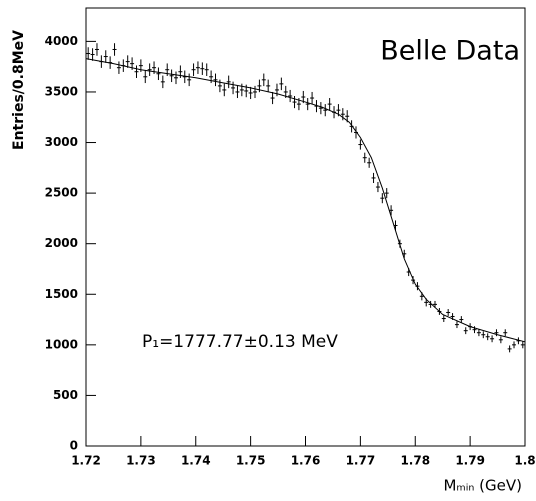  I want to click on x-tick-label: 1.79, so click(470, 461).